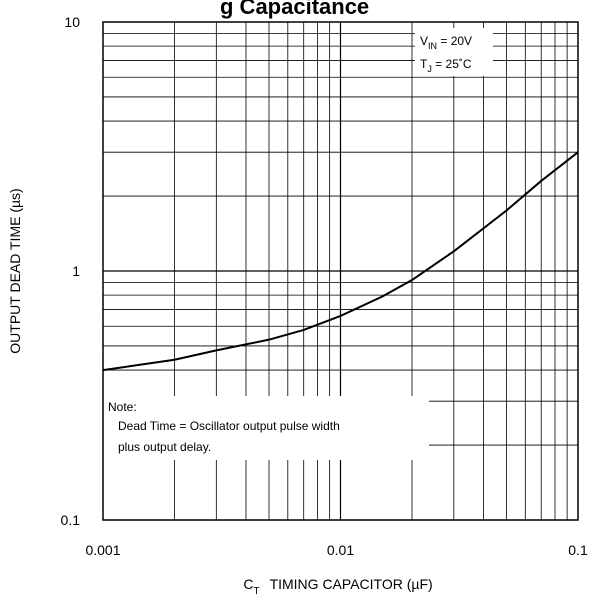 The image size is (593, 603). I want to click on y-tick-label: 0.1, so click(71, 520).